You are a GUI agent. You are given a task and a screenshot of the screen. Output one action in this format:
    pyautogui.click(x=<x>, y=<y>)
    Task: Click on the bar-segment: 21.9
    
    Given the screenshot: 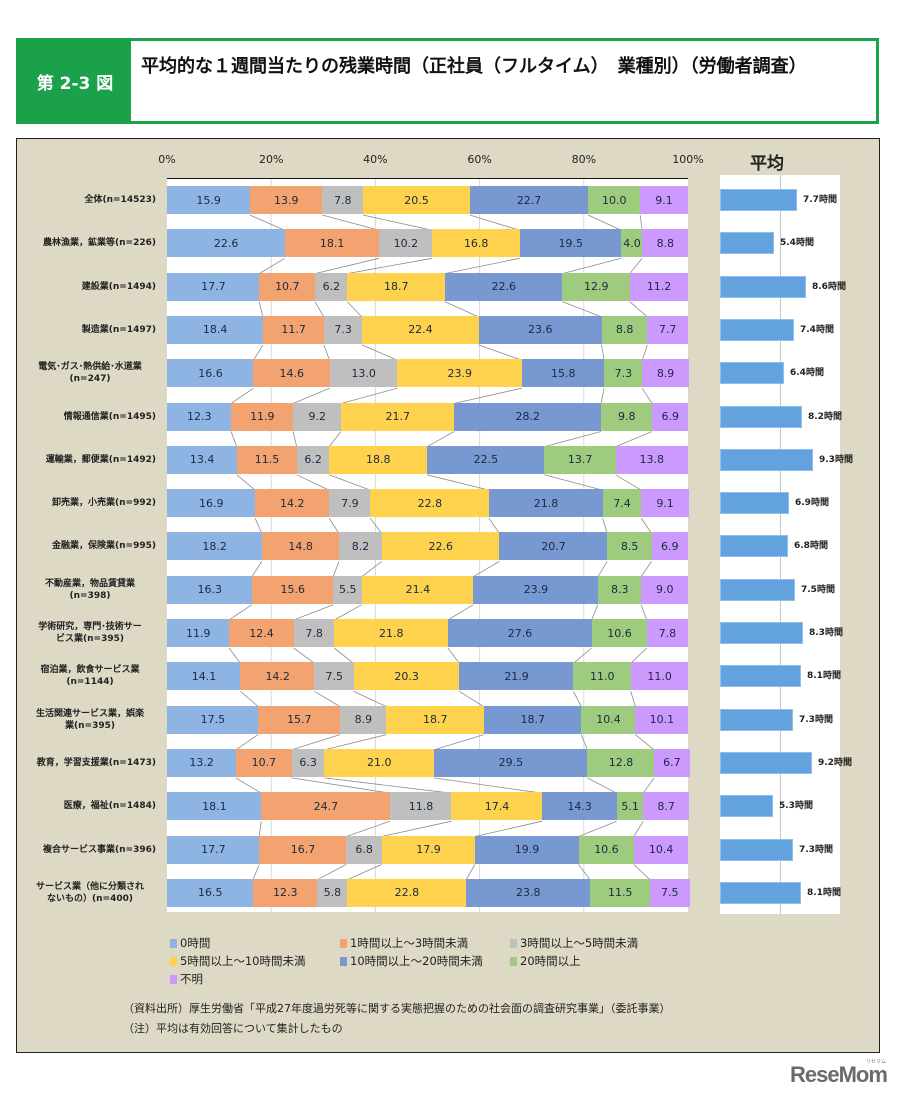 What is the action you would take?
    pyautogui.click(x=516, y=676)
    